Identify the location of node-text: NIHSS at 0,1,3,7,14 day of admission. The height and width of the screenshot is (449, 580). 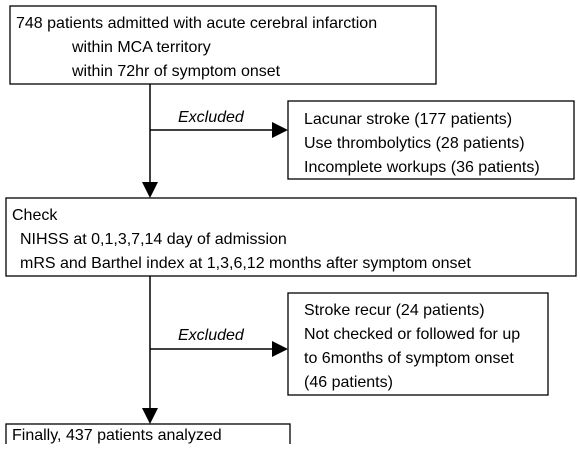
(153, 239).